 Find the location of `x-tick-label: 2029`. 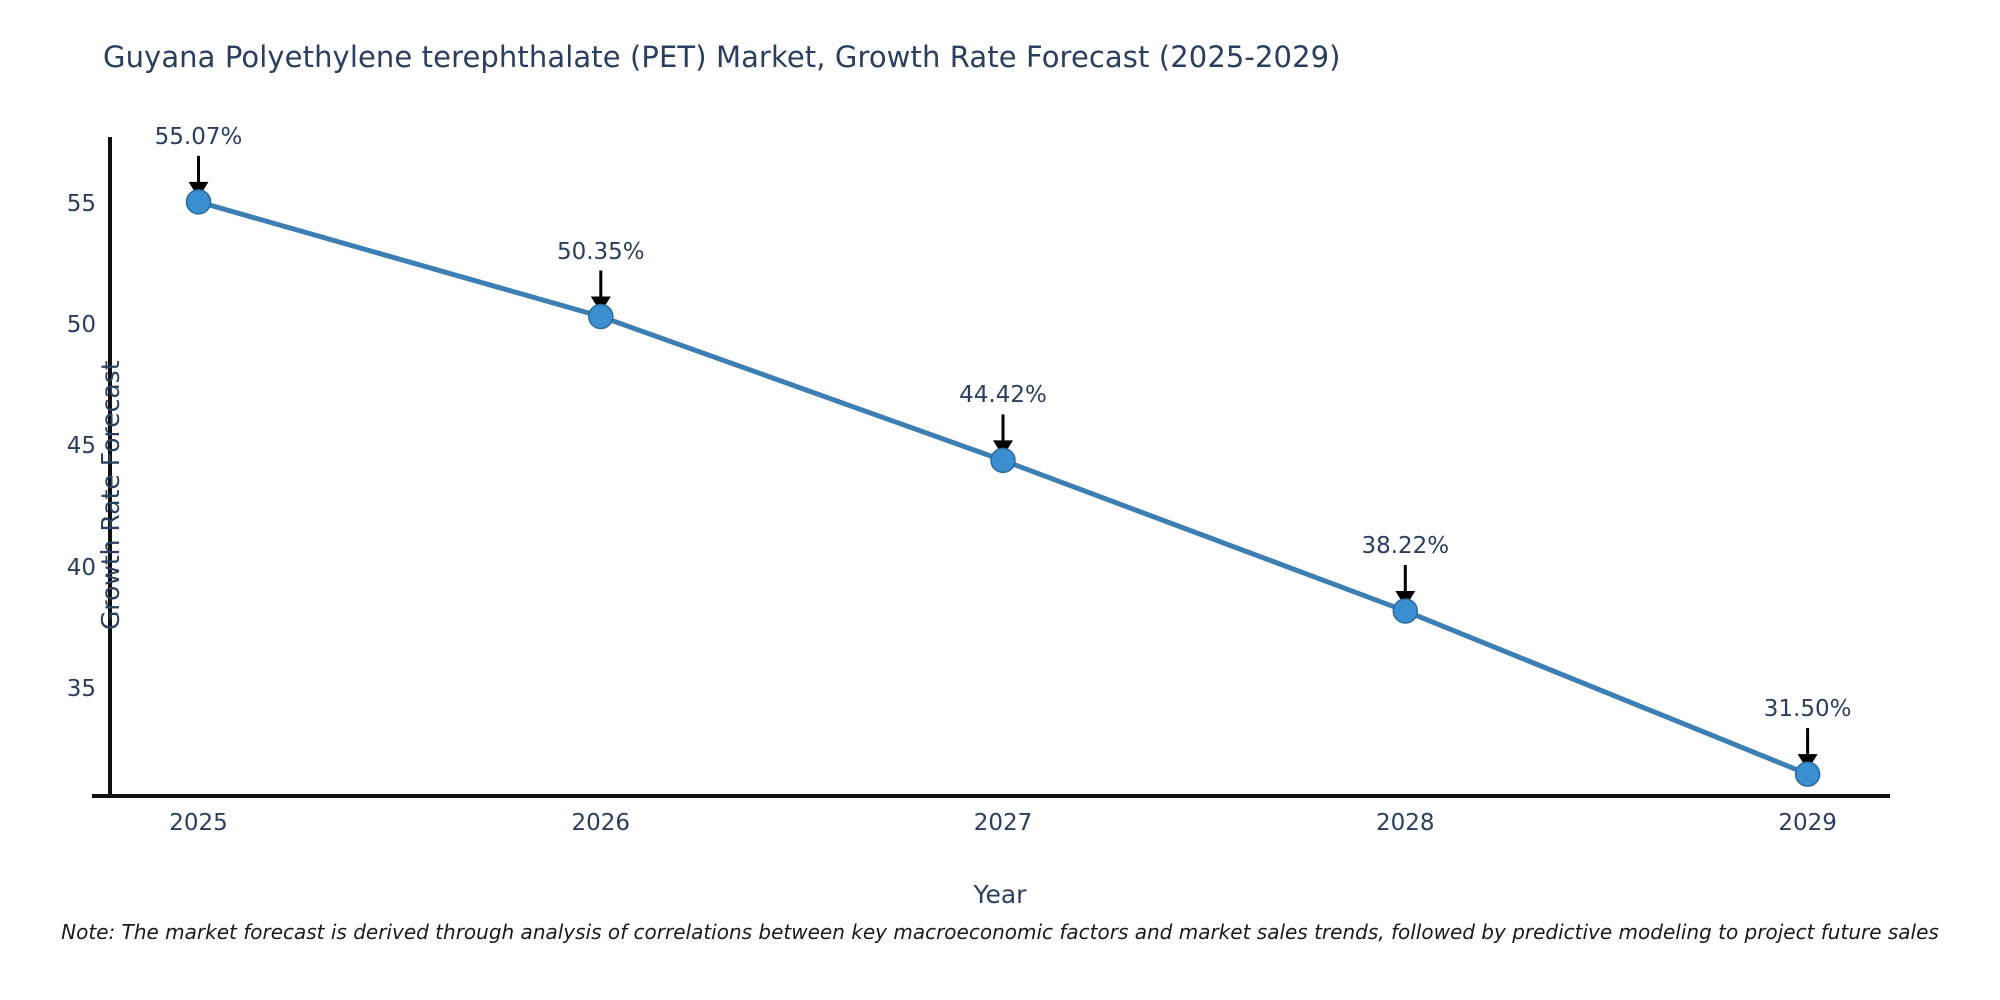

x-tick-label: 2029 is located at coordinates (1807, 823).